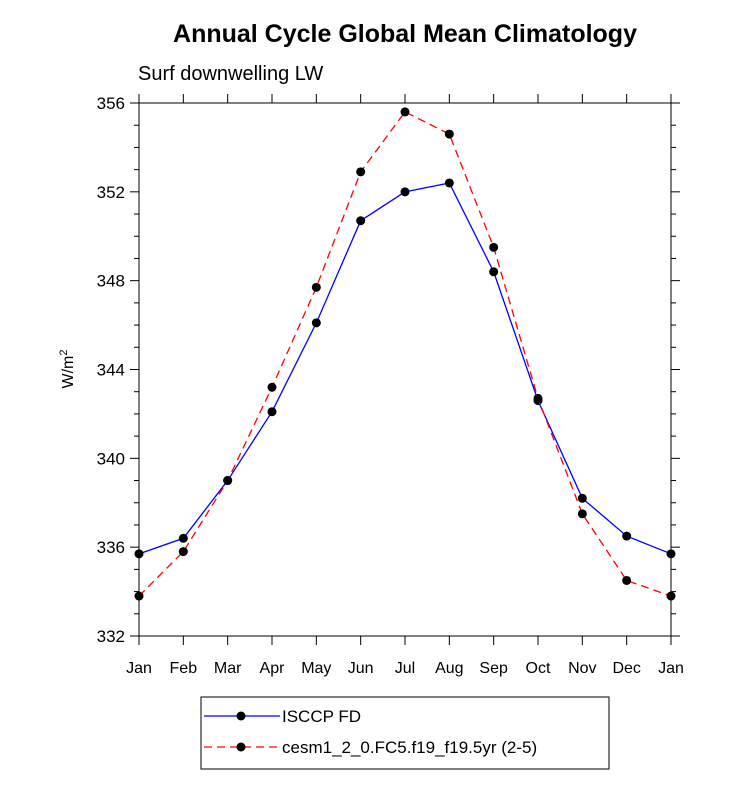  I want to click on y-axis-label-superscript: 2, so click(64, 353).